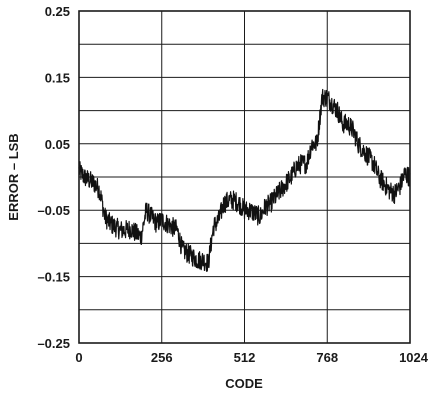  Describe the element at coordinates (53, 343) in the screenshot. I see `y-tick-label: –0.25` at that location.